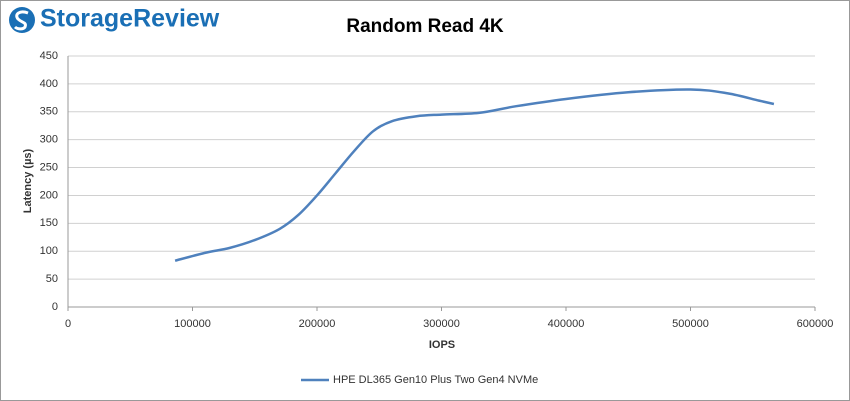 The image size is (850, 401). Describe the element at coordinates (55, 307) in the screenshot. I see `y-tick-label: 0` at that location.